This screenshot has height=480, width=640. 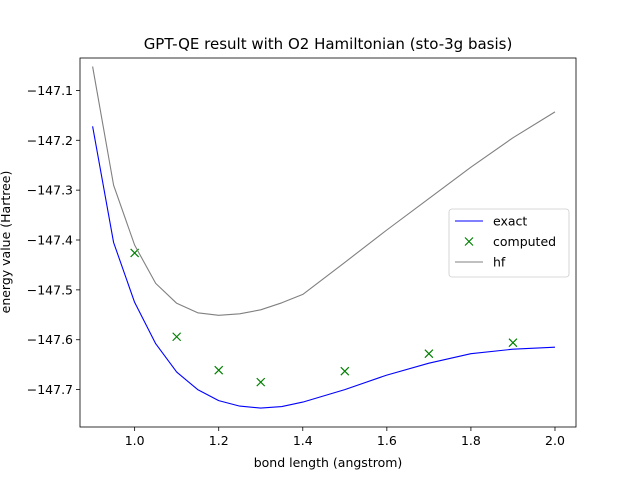 What do you see at coordinates (471, 440) in the screenshot?
I see `x-tick-label: 1.8` at bounding box center [471, 440].